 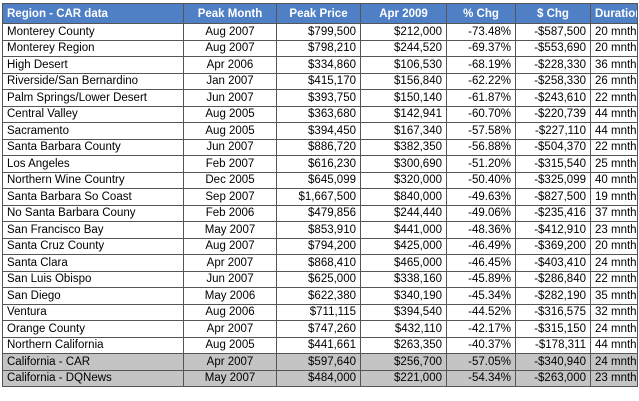 I want to click on cell: $340,190, so click(x=403, y=296).